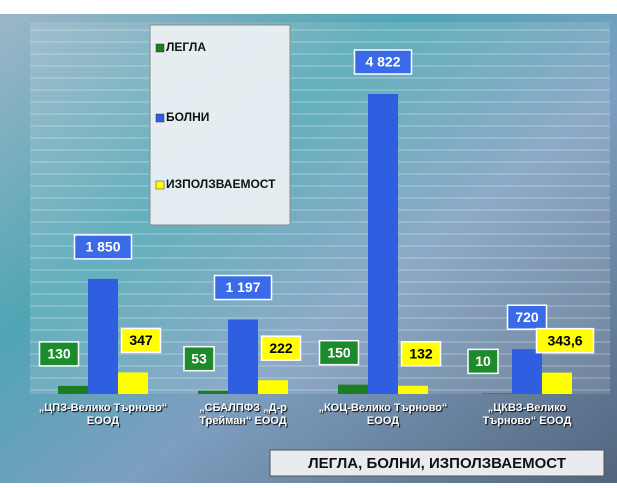  I want to click on legend-label: ИЗПОЛЗВАЕМОСТ, so click(221, 184).